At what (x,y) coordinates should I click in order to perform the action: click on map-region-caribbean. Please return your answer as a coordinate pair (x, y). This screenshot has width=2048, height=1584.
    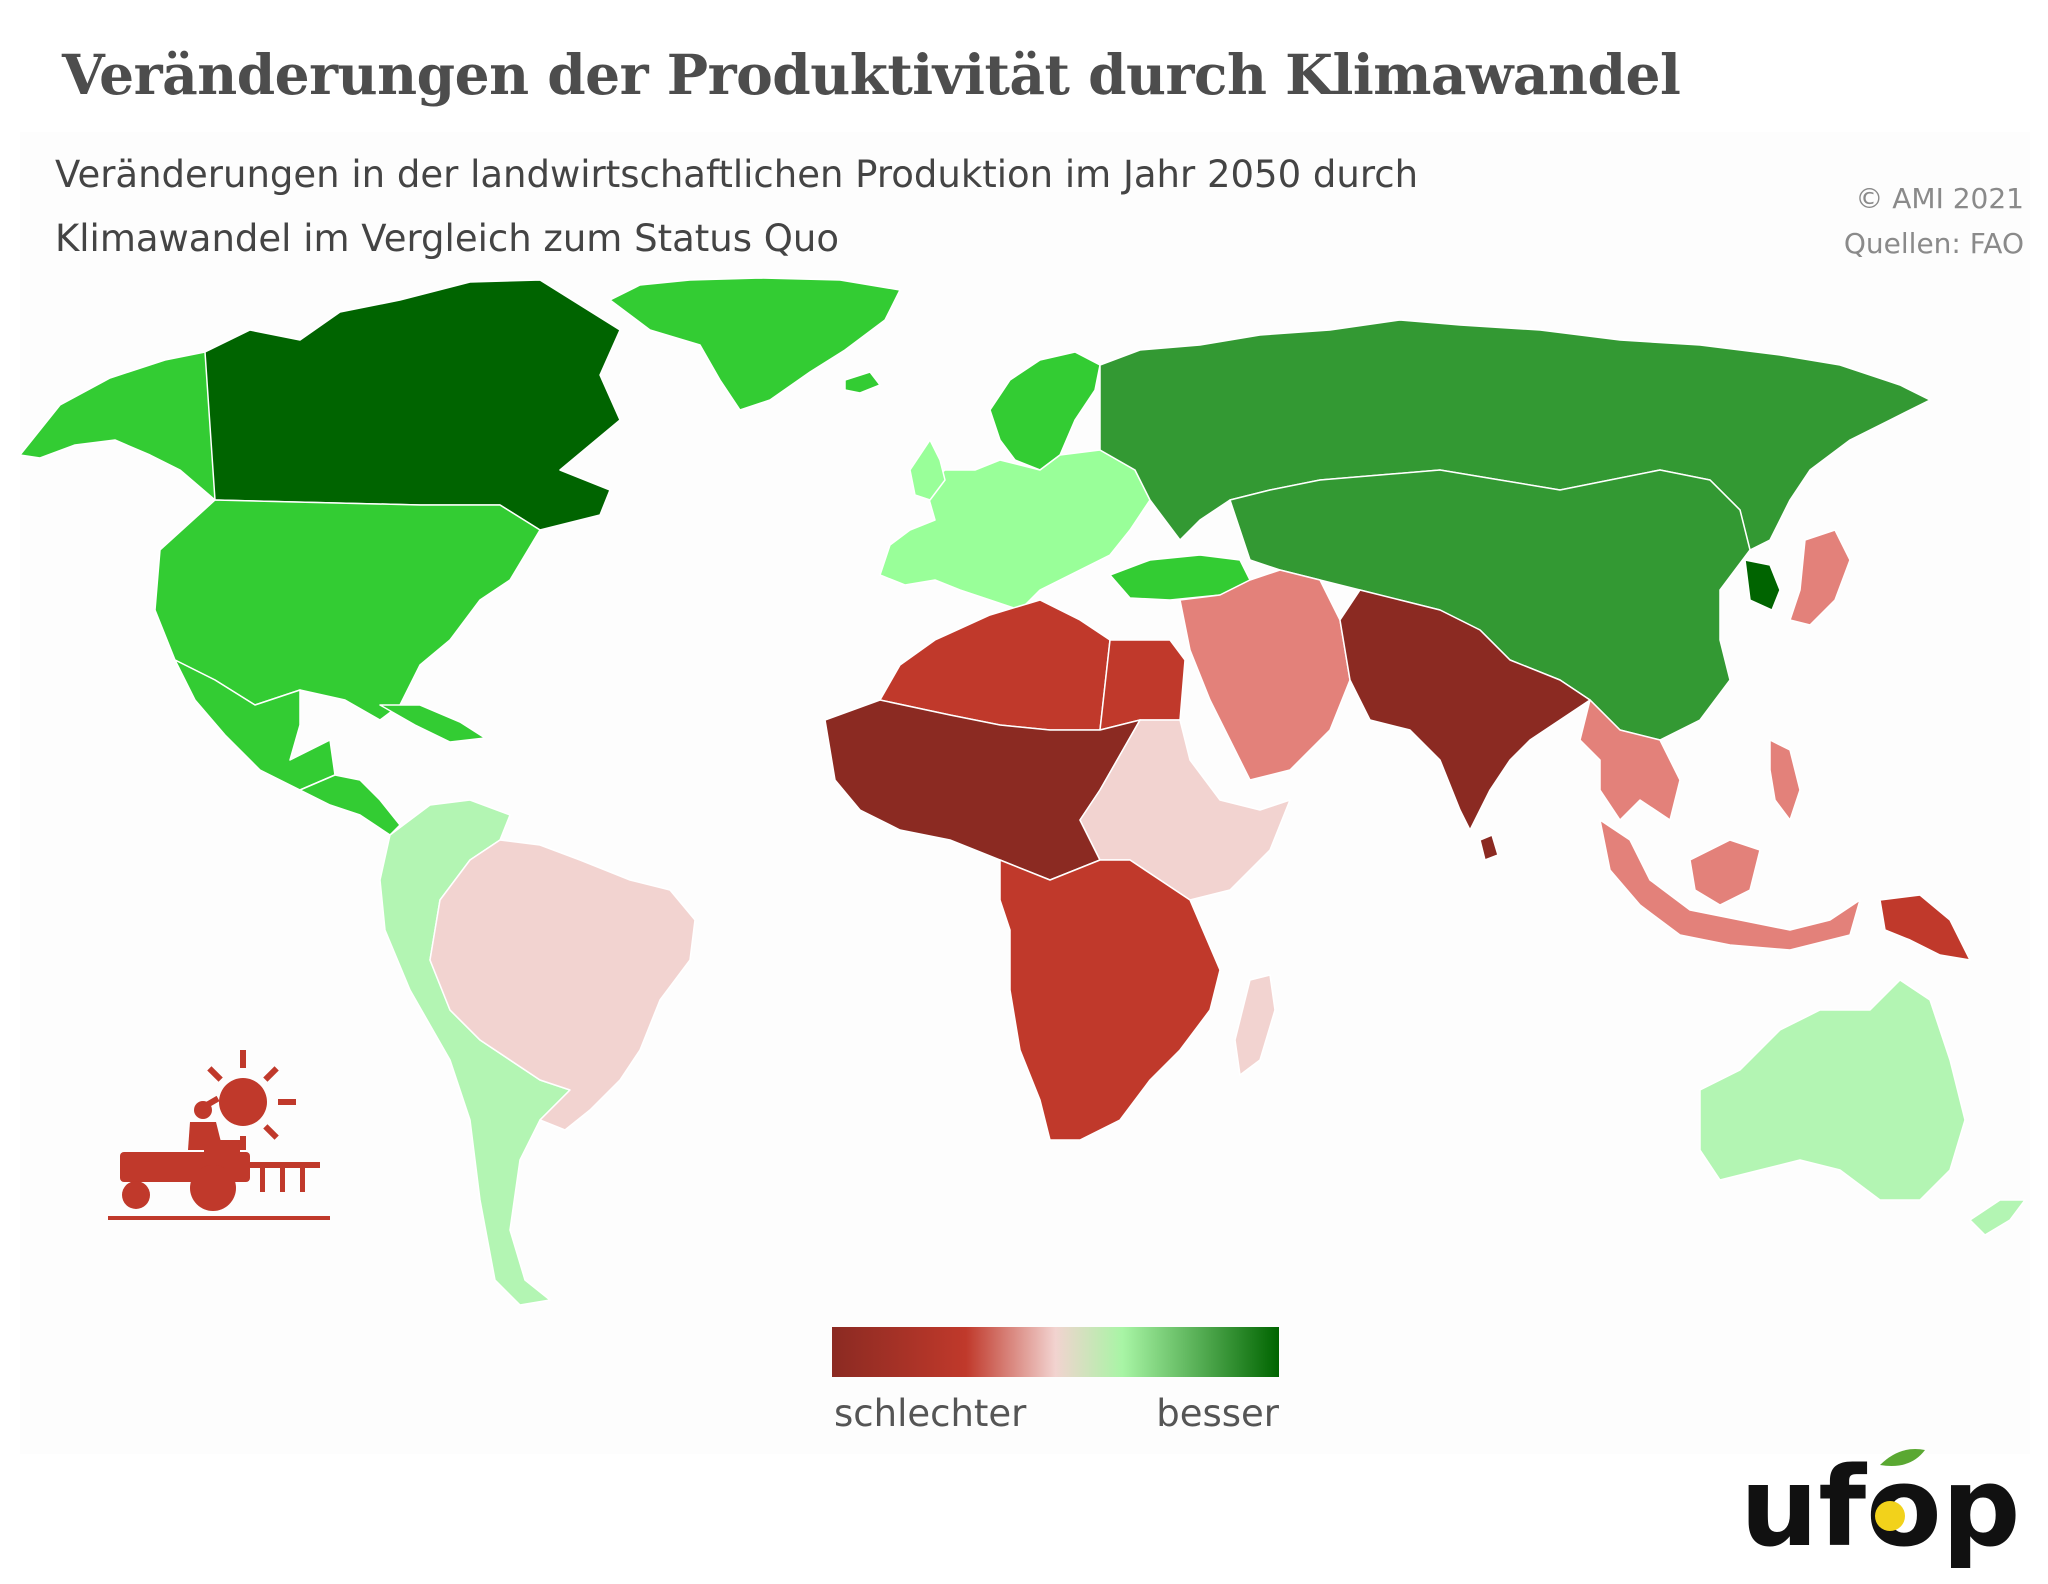
    Looking at the image, I should click on (432, 723).